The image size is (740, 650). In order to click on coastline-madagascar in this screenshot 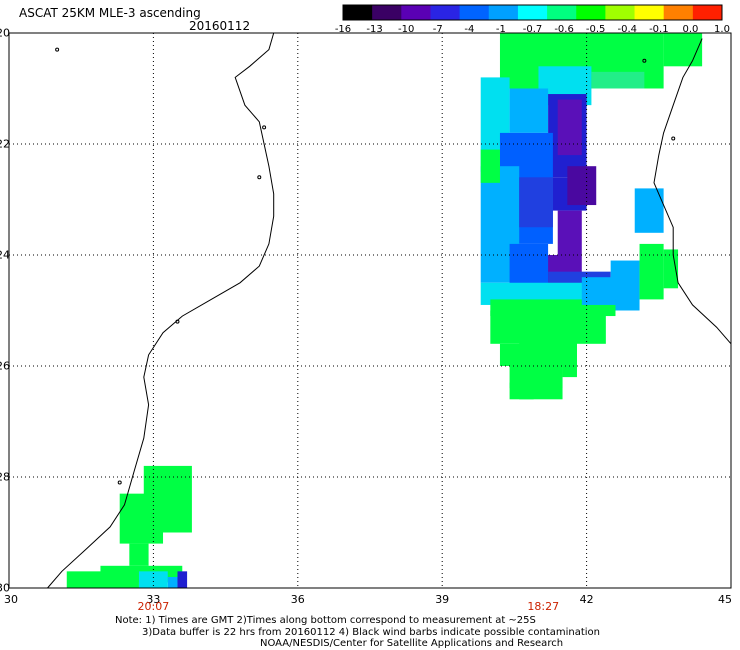, I will do `click(692, 191)`.